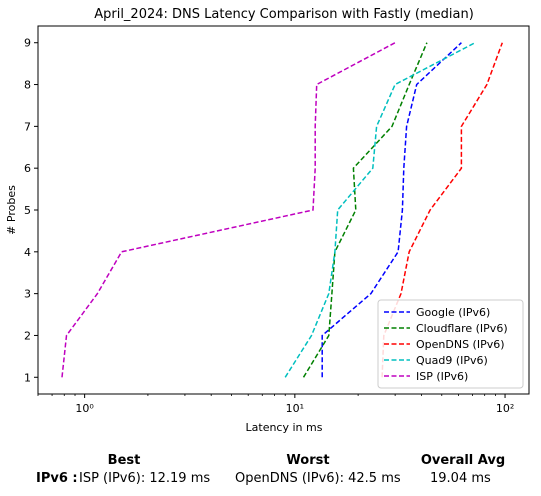  I want to click on overall-avg-header: Overall Avg, so click(463, 460).